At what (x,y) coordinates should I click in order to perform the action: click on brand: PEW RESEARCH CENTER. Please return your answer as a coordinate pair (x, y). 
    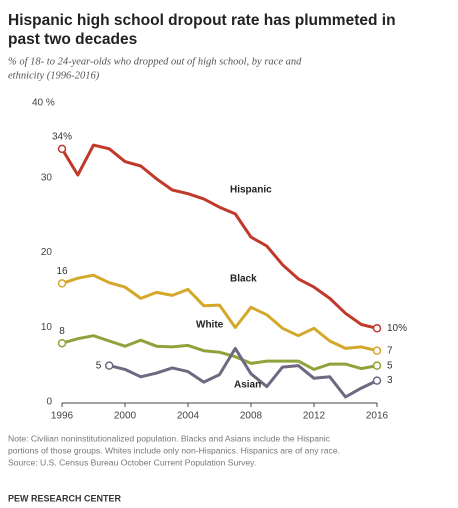
    Looking at the image, I should click on (65, 498).